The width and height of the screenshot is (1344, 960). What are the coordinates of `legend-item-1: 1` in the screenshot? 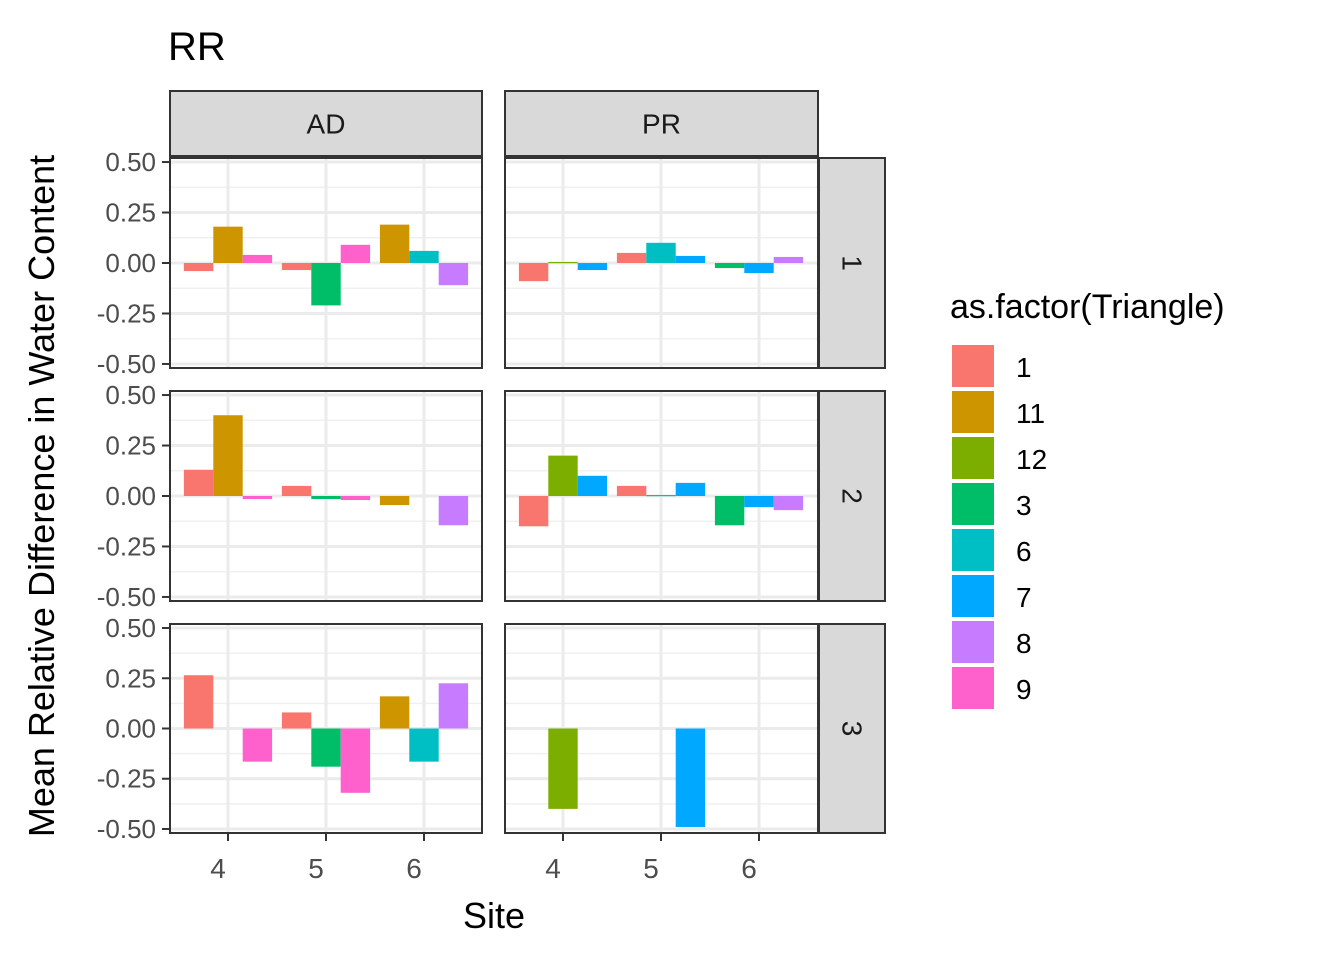 It's located at (992, 366).